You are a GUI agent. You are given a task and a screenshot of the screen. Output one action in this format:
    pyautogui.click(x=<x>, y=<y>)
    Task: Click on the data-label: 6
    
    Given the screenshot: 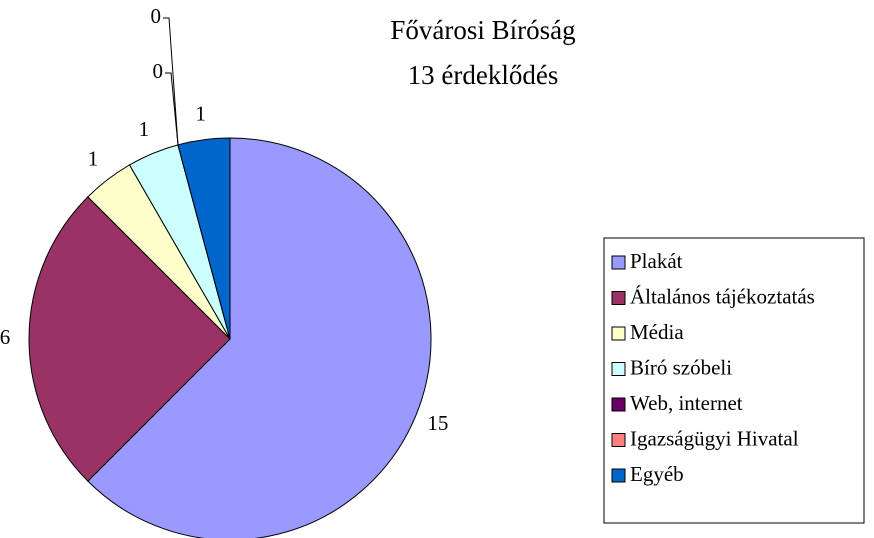 What is the action you would take?
    pyautogui.click(x=5, y=337)
    